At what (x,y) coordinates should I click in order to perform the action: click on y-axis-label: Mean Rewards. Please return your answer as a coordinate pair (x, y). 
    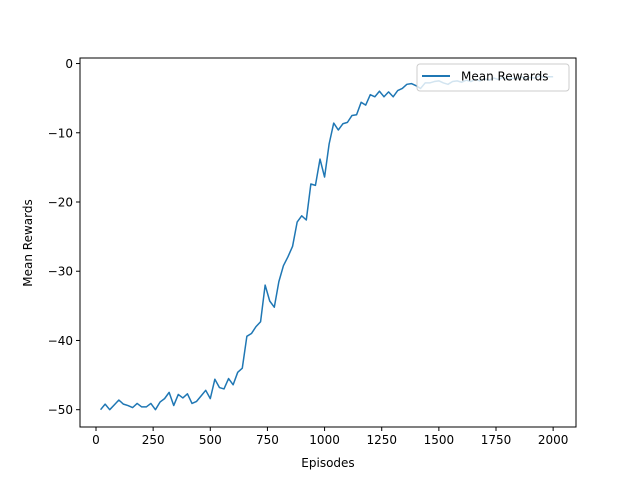
    Looking at the image, I should click on (28, 242).